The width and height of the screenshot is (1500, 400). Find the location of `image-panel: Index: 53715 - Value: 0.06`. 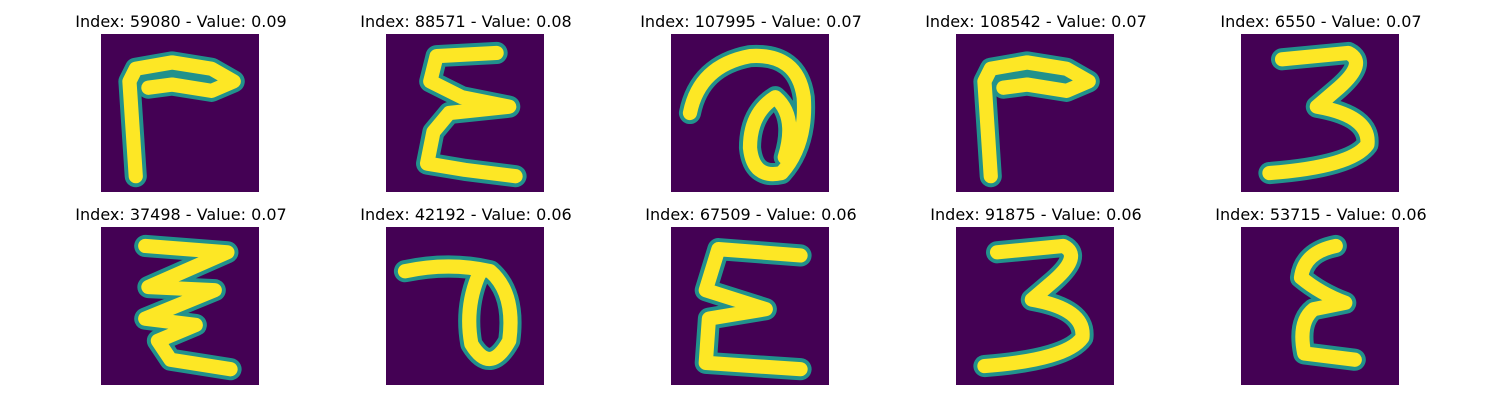

image-panel: Index: 53715 - Value: 0.06 is located at coordinates (1321, 289).